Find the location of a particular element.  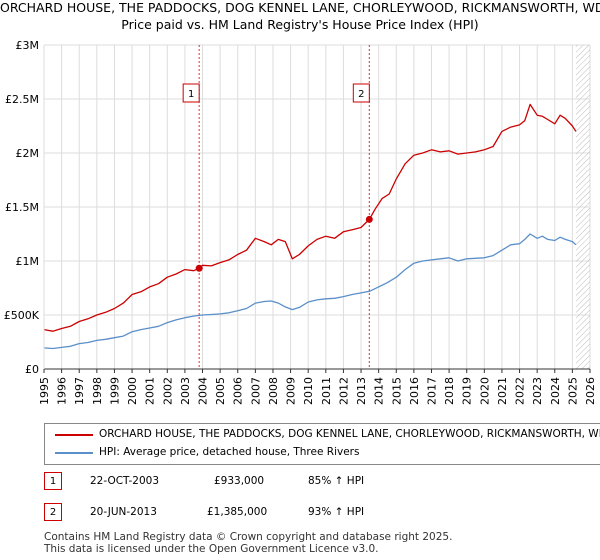

x-tick-label: 2012 is located at coordinates (343, 391).